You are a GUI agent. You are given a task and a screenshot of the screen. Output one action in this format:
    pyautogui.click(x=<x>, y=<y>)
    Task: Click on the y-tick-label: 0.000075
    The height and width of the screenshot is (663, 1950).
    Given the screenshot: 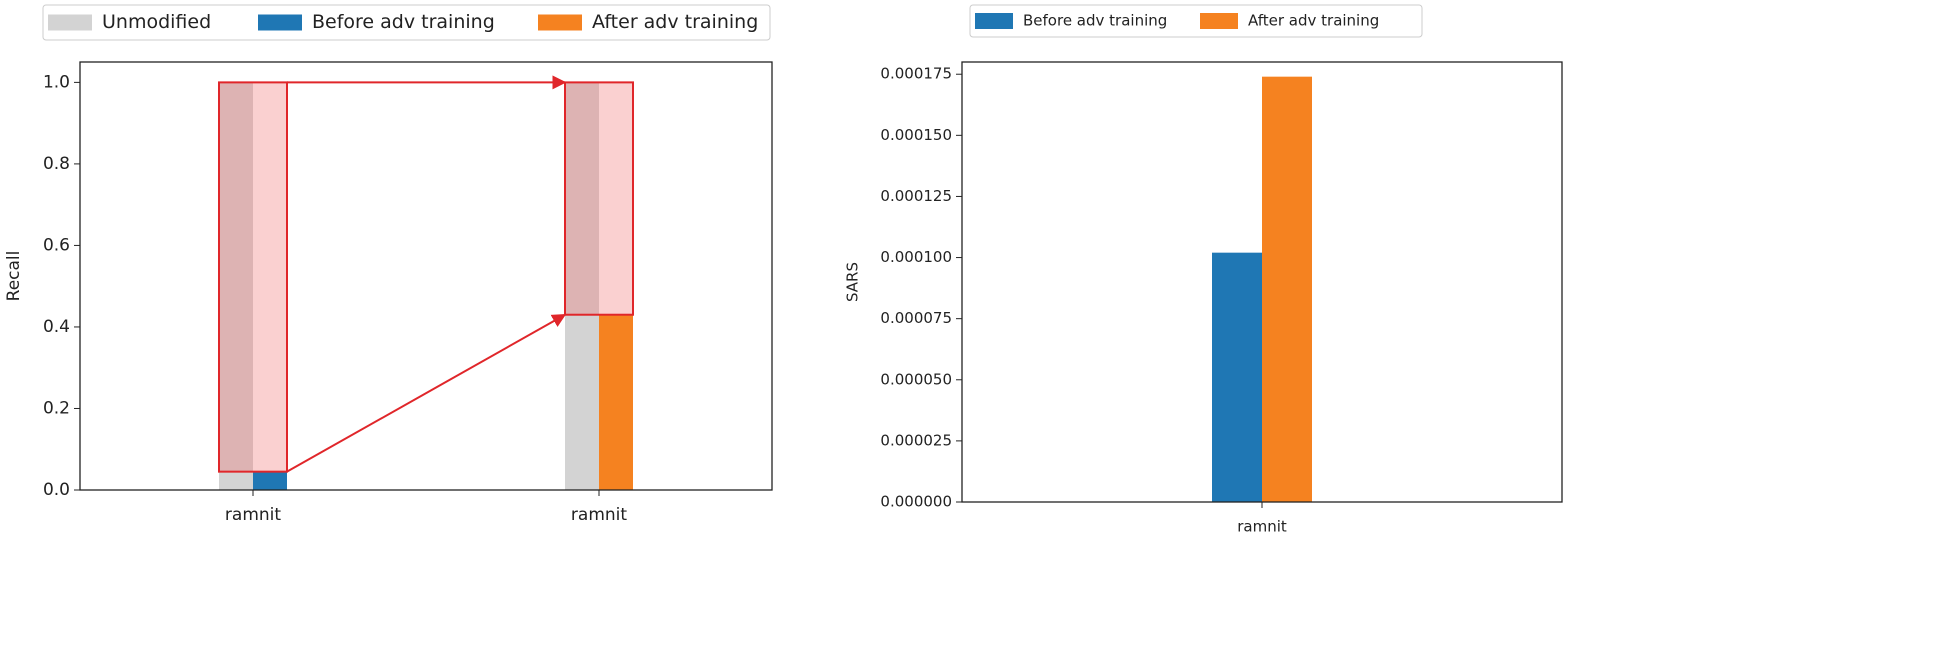 What is the action you would take?
    pyautogui.click(x=916, y=318)
    